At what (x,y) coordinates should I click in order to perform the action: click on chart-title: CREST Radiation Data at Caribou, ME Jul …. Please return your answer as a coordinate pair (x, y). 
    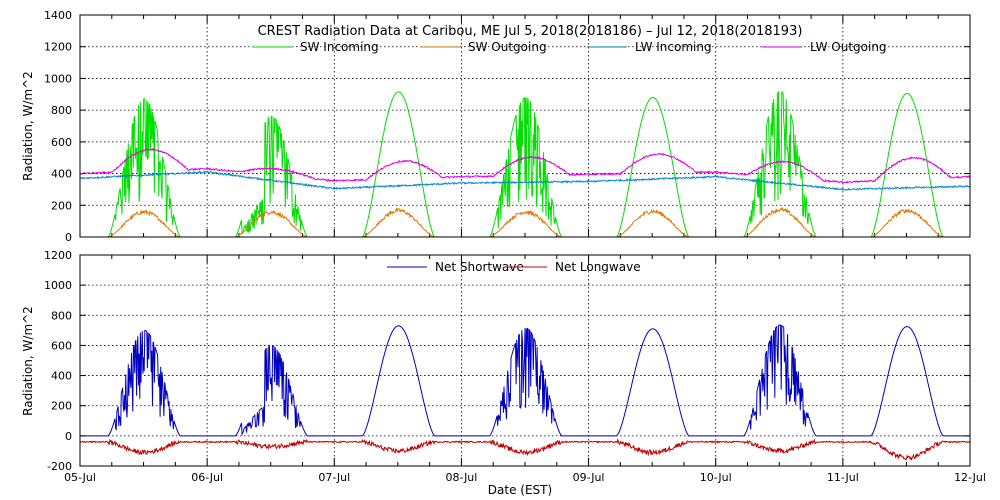
    Looking at the image, I should click on (530, 31).